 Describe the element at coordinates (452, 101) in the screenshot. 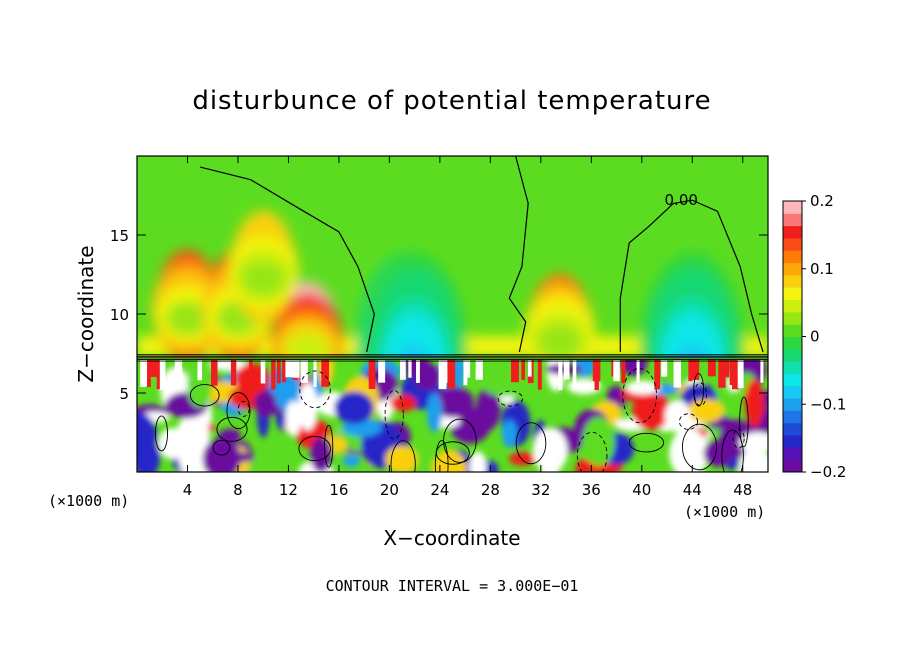

I see `chart-title: disturbunce of potential temperature` at that location.